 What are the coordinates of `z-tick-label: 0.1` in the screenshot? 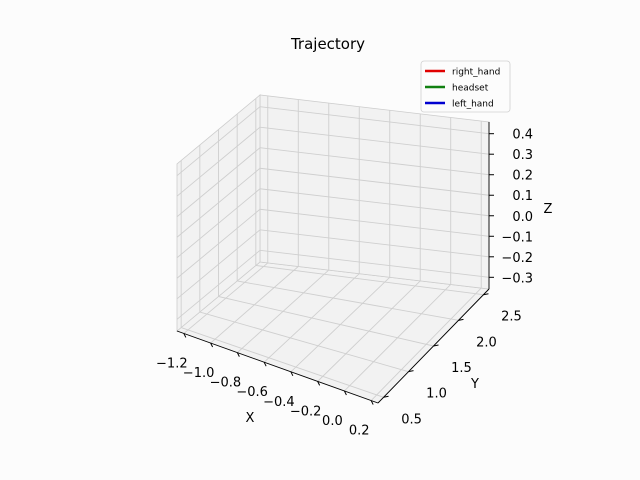 It's located at (522, 196).